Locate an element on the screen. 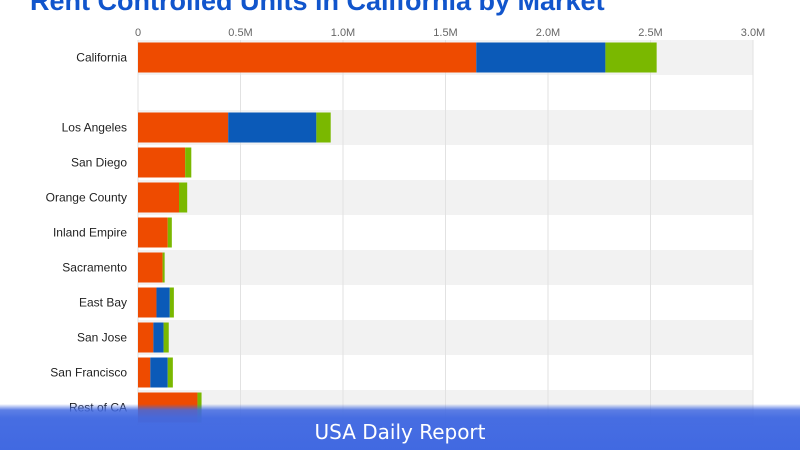 Image resolution: width=800 pixels, height=450 pixels. category-label: San Jose is located at coordinates (102, 338).